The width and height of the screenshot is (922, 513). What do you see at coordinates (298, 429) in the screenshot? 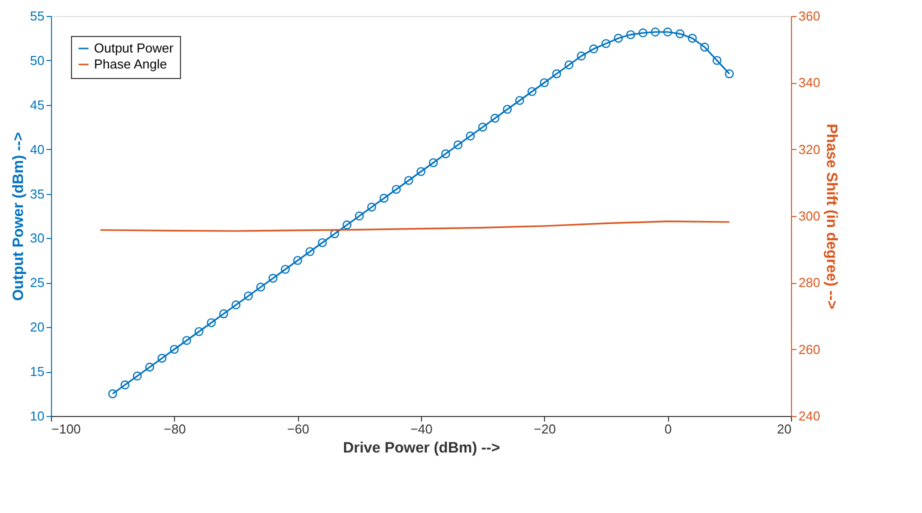
I see `x-tick-label: −60` at bounding box center [298, 429].